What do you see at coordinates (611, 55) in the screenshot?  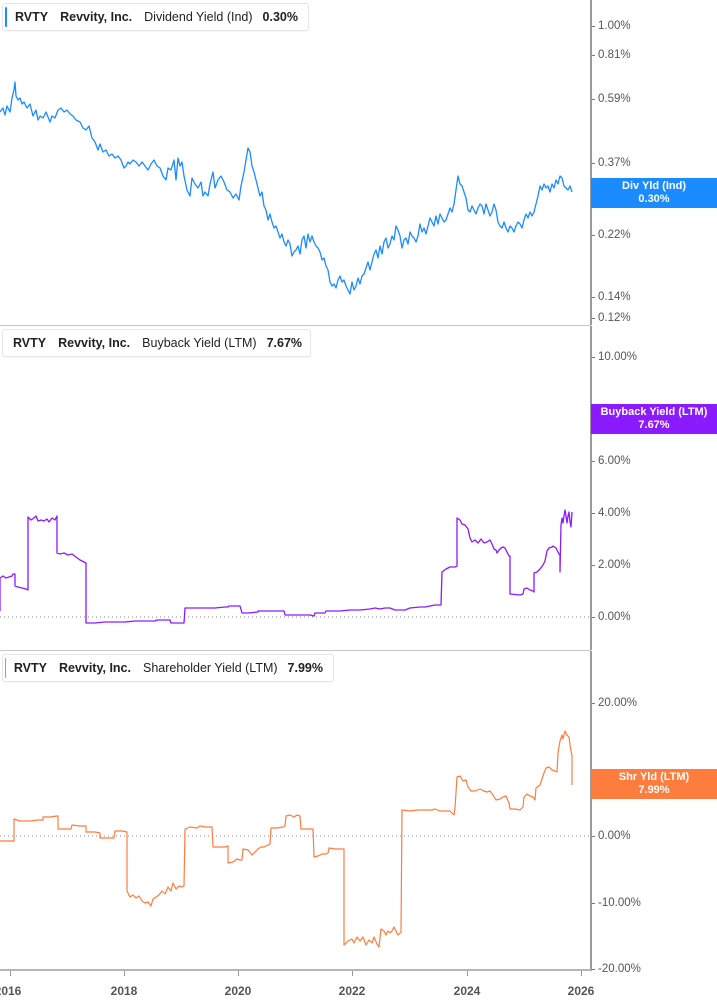 I see `y-tick: 0.81%` at bounding box center [611, 55].